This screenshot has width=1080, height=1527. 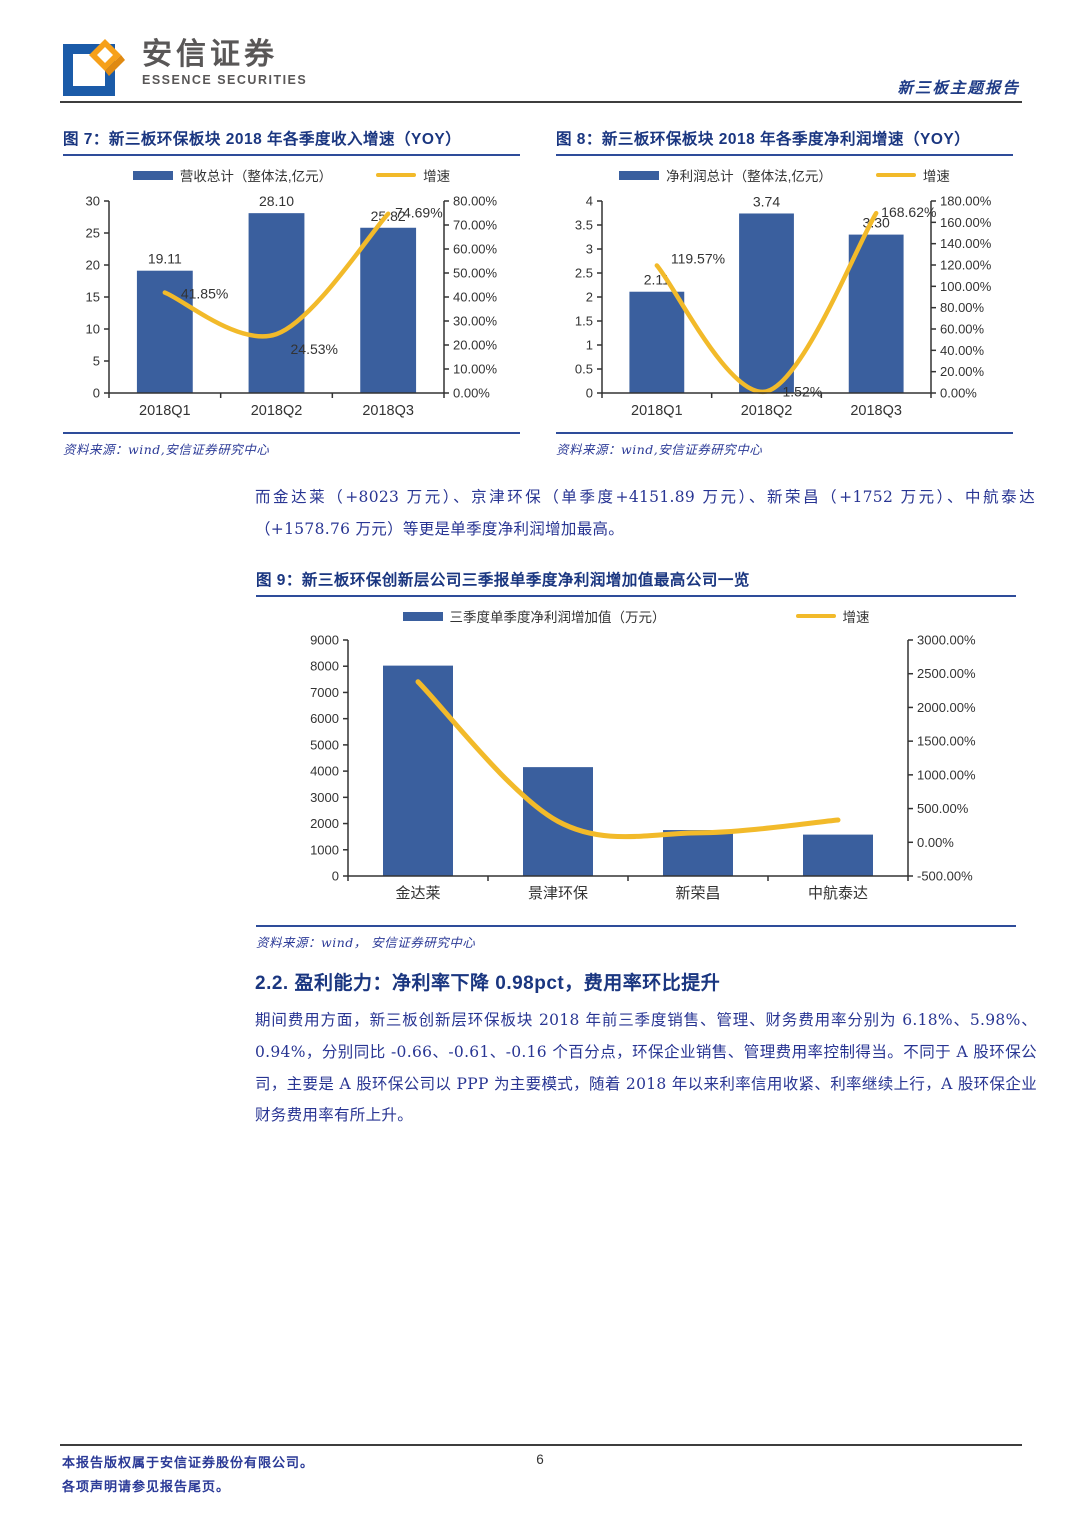 What do you see at coordinates (946, 673) in the screenshot?
I see `svg-text: 2500.00%` at bounding box center [946, 673].